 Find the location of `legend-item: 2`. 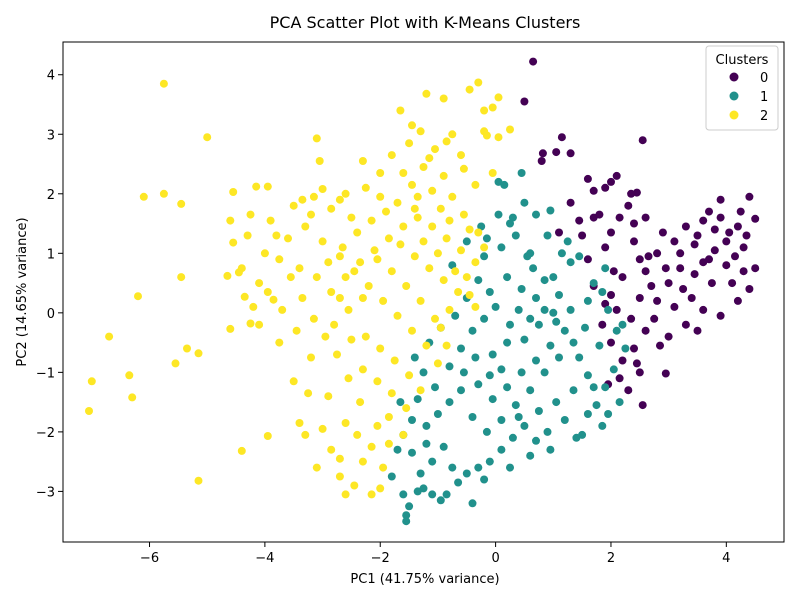

legend-item: 2 is located at coordinates (748, 116).